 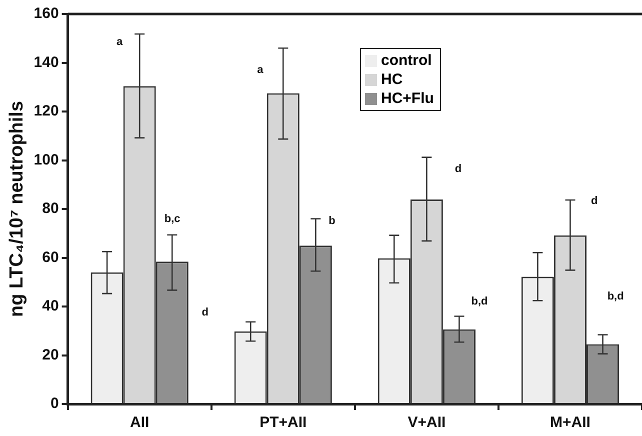 I want to click on annotation: b,c, so click(x=172, y=219).